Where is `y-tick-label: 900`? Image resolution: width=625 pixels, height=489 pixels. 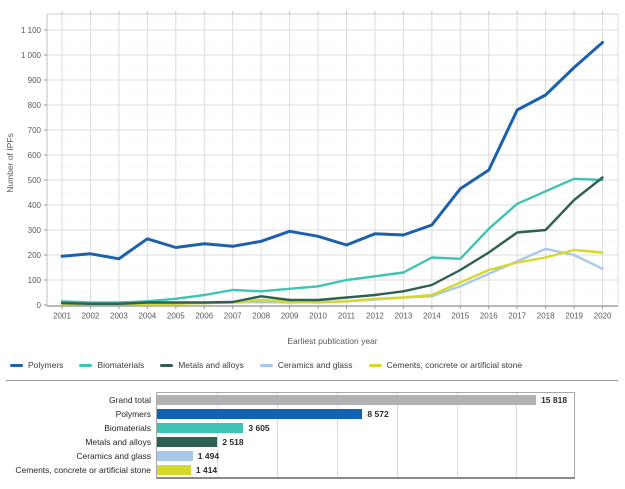
y-tick-label: 900 is located at coordinates (35, 80).